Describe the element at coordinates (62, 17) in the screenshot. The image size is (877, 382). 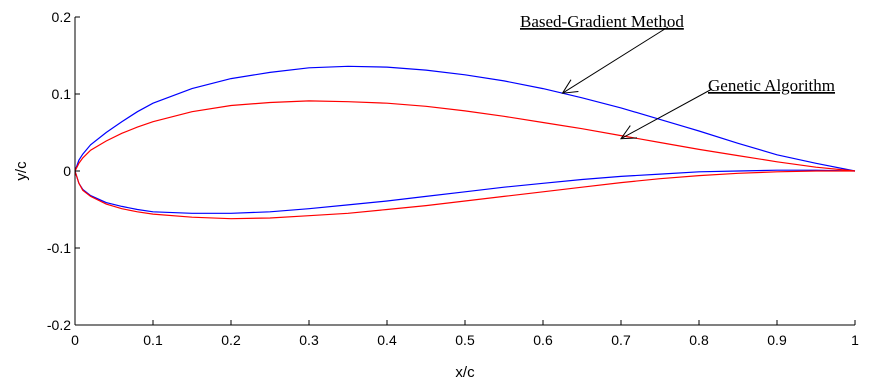
I see `y-tick-label: 0.2` at that location.